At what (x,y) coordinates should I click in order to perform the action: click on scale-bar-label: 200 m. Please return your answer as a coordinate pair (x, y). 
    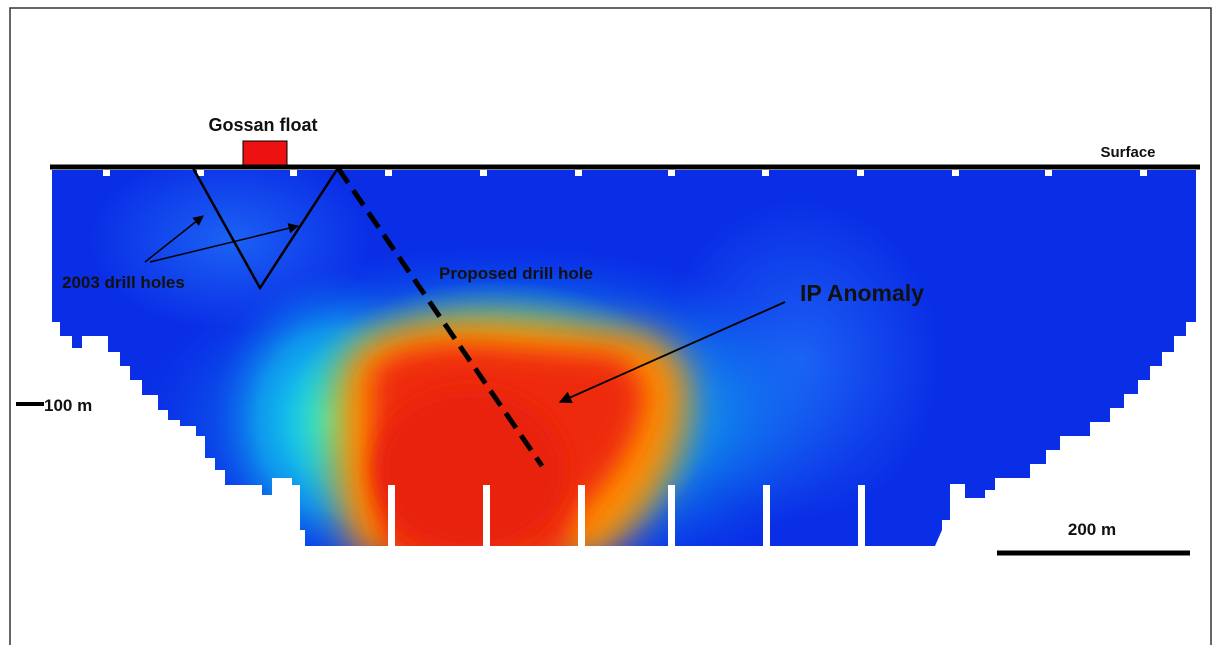
    Looking at the image, I should click on (1092, 529).